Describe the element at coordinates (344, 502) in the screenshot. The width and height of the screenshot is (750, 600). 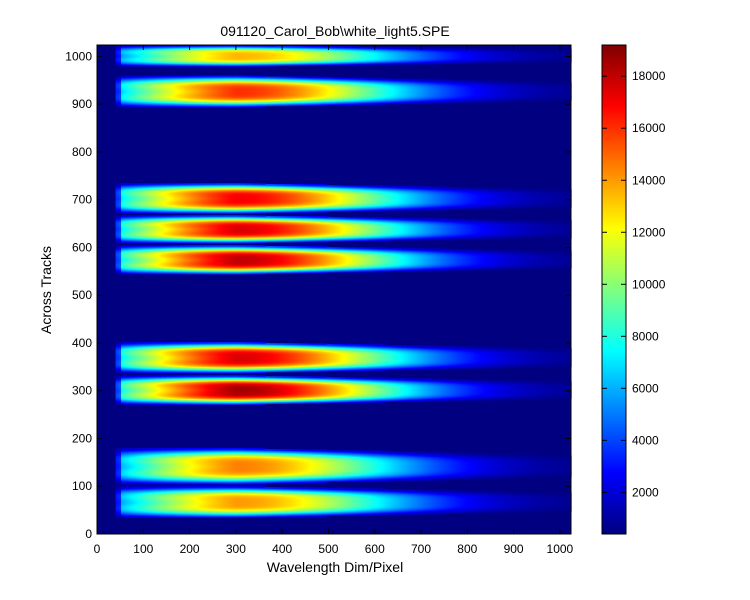
I see `track-band` at that location.